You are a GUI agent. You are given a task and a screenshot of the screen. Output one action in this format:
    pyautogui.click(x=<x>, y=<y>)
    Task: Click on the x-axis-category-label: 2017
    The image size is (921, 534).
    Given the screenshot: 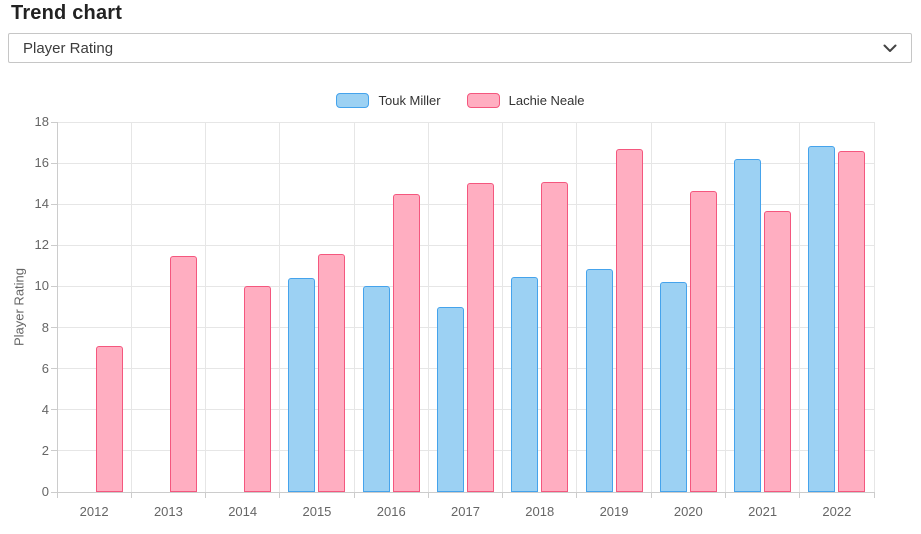 What is the action you would take?
    pyautogui.click(x=465, y=511)
    